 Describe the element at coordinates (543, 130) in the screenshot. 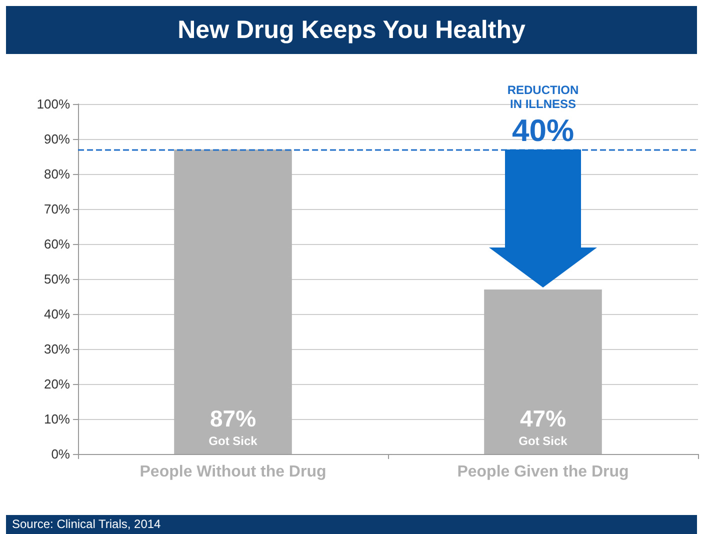

I see `annotation: 40%` at that location.